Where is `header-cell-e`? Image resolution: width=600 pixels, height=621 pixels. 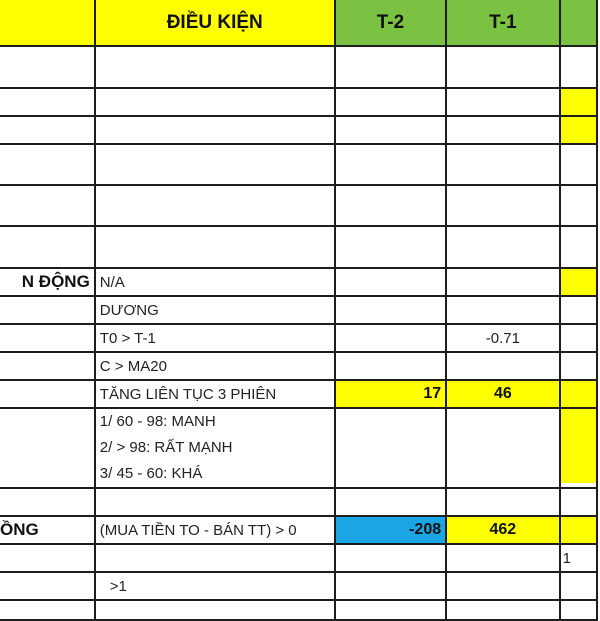
header-cell-e is located at coordinates (578, 23).